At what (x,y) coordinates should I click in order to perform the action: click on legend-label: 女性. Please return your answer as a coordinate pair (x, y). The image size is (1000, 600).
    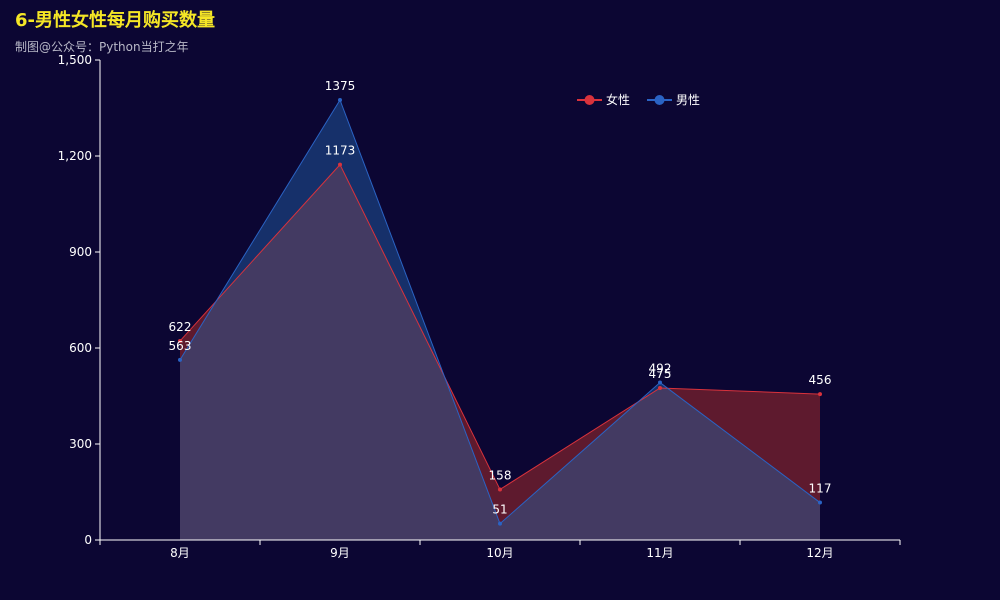
    Looking at the image, I should click on (618, 99).